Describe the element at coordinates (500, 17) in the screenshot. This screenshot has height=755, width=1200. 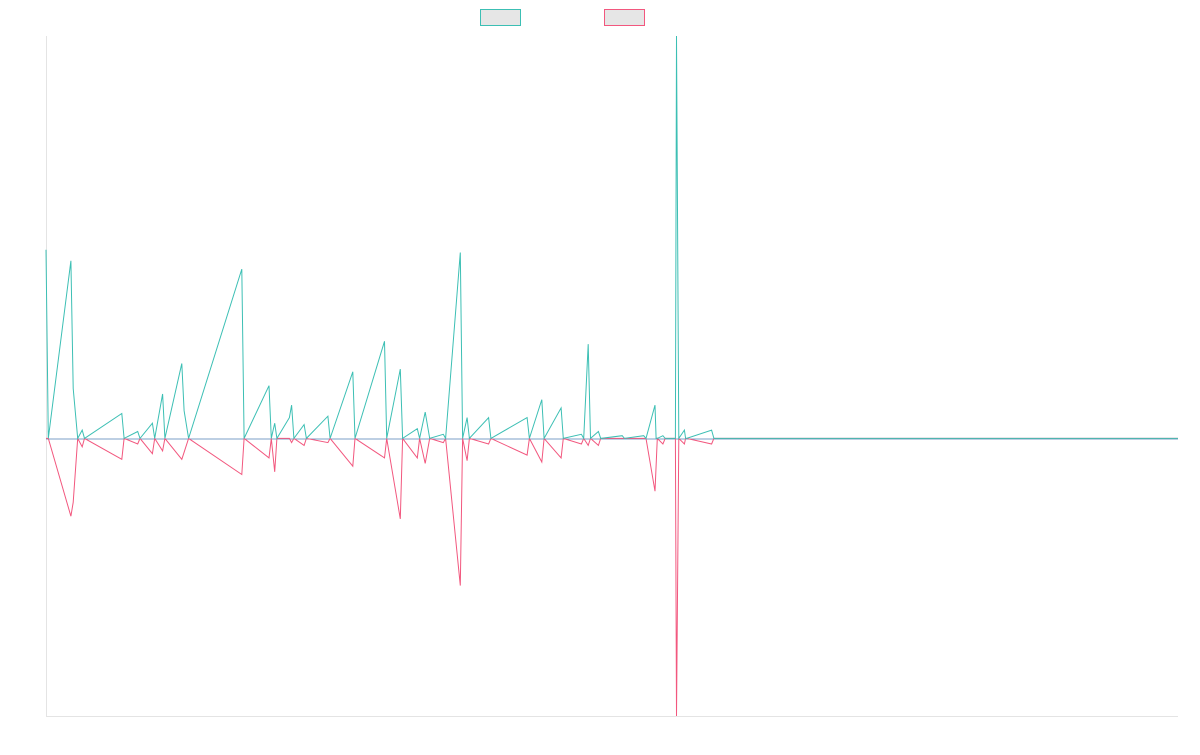
I see `legend-swatch-series-a` at that location.